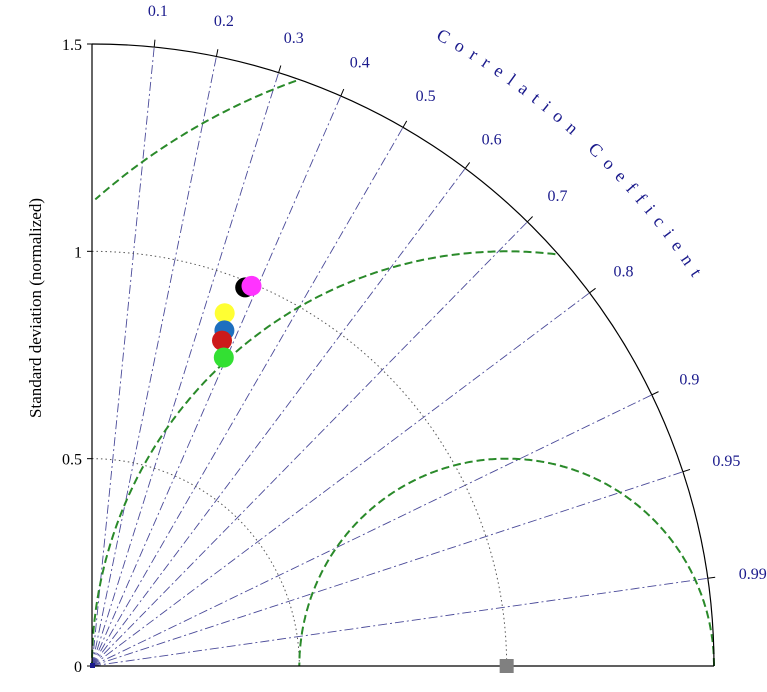 The image size is (767, 692). I want to click on correlation-tick-label: 0.6, so click(492, 140).